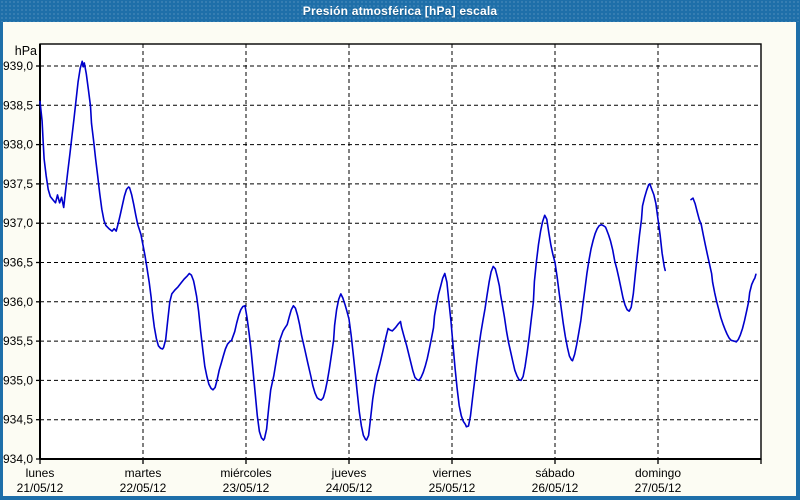 Image resolution: width=800 pixels, height=500 pixels. Describe the element at coordinates (143, 473) in the screenshot. I see `x-axis-day-label: martes` at that location.